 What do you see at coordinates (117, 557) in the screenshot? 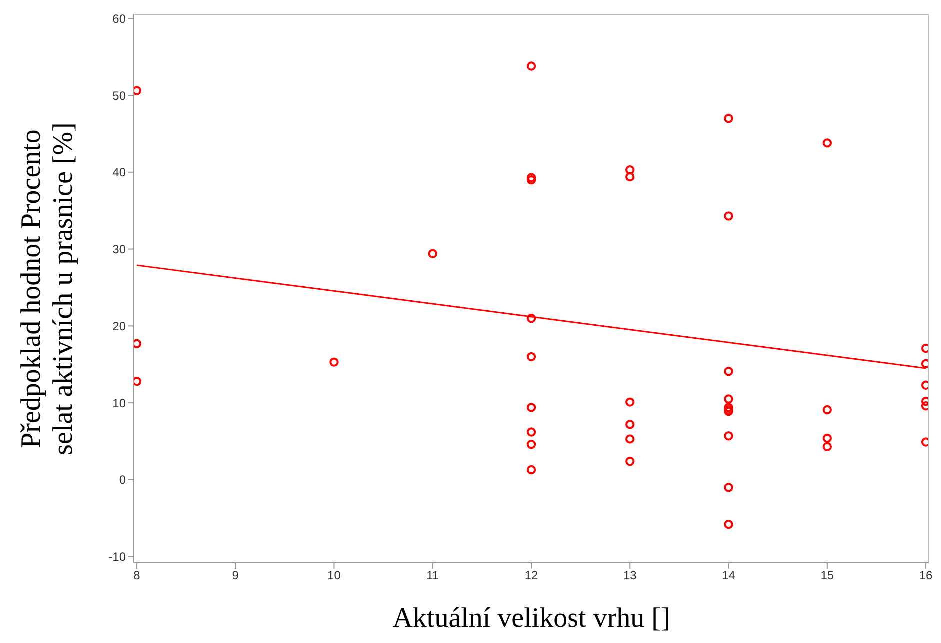
I see `y-tick-label: -10` at bounding box center [117, 557].